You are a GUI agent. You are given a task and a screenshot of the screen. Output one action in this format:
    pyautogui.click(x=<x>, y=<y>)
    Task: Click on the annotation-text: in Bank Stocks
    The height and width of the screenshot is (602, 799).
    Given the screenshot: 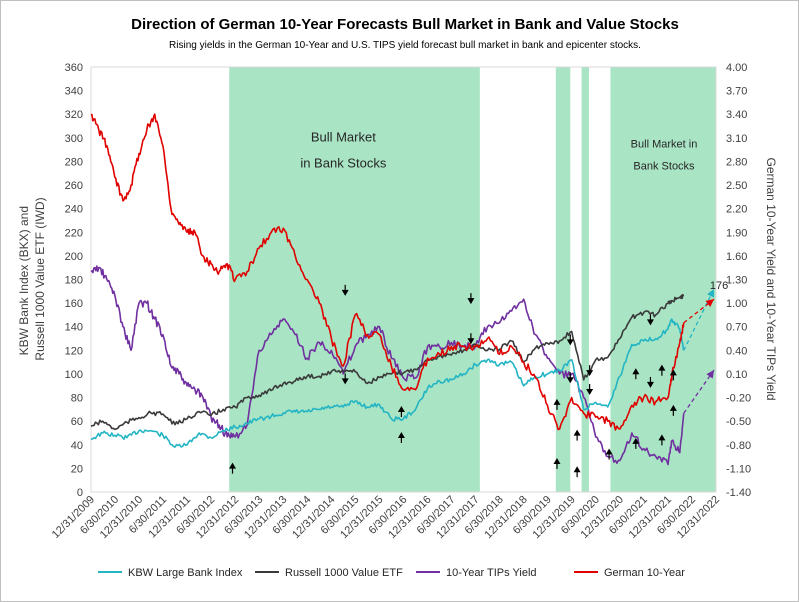 What is the action you would take?
    pyautogui.click(x=343, y=162)
    